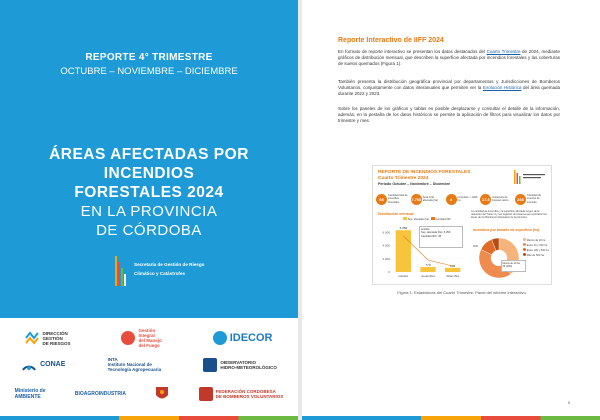  Describe the element at coordinates (149, 71) in the screenshot. I see `report-period: OCTUBRE – NOVIEMBRE – DICIEMBRE` at that location.